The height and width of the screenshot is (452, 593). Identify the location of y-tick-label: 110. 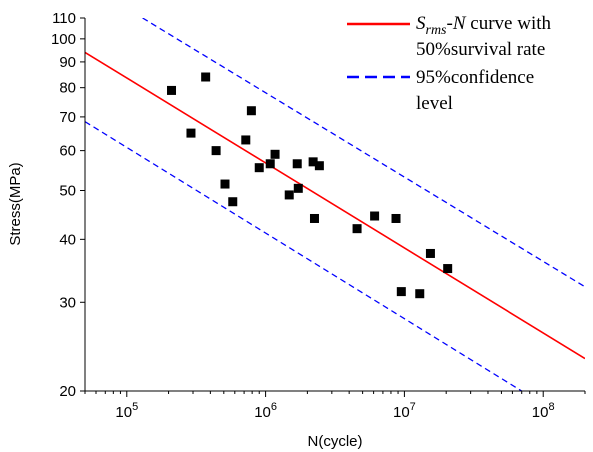
(64, 18).